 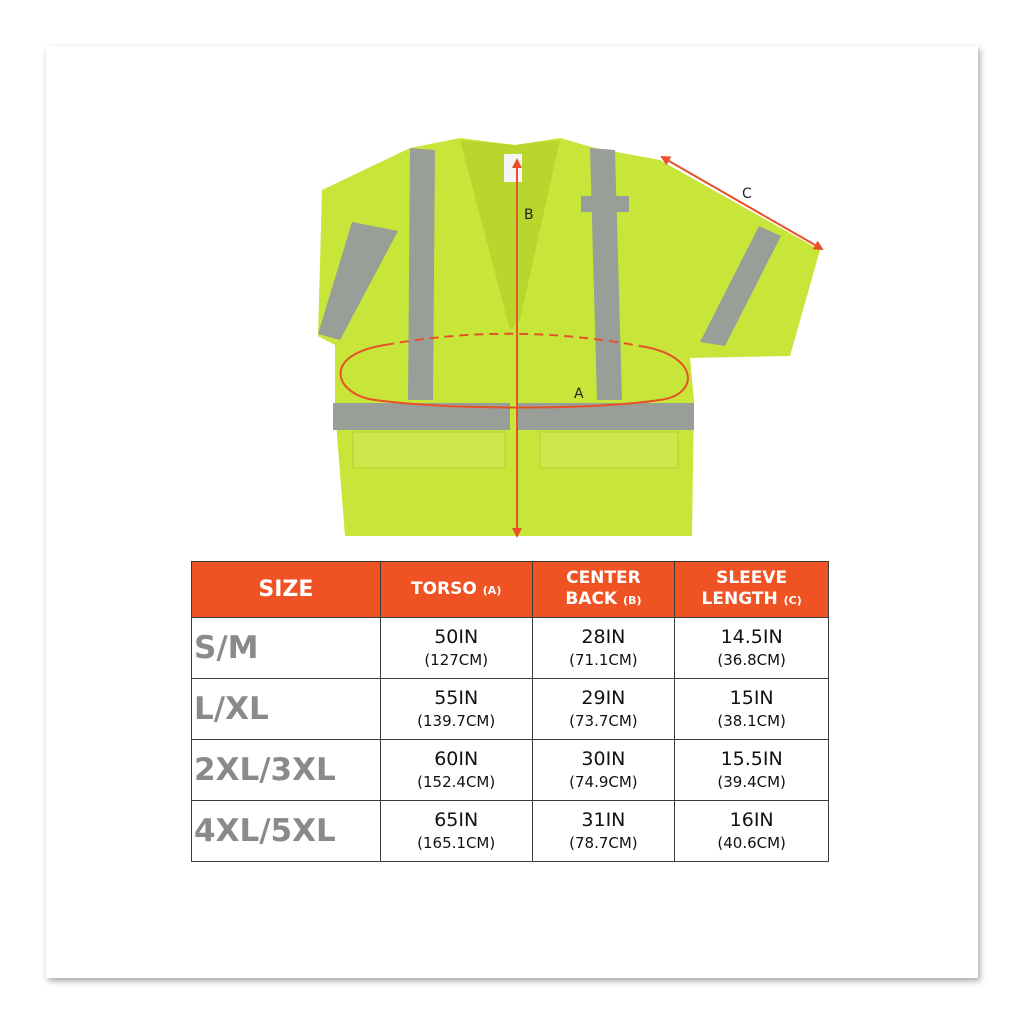 What do you see at coordinates (603, 720) in the screenshot?
I see `back-cm: (73.7CM)` at bounding box center [603, 720].